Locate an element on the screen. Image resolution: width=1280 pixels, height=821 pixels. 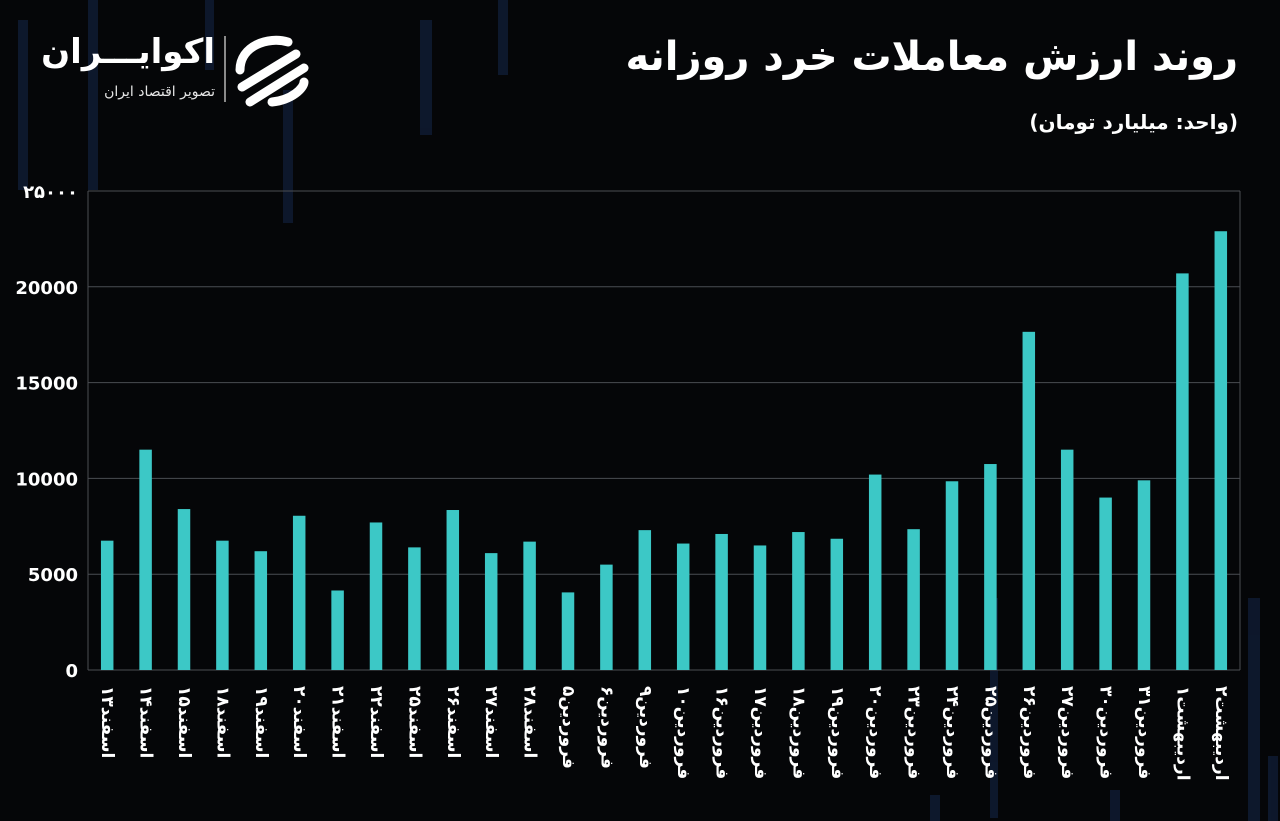
x-tick-label: اسفند۲۲ is located at coordinates (376, 722).